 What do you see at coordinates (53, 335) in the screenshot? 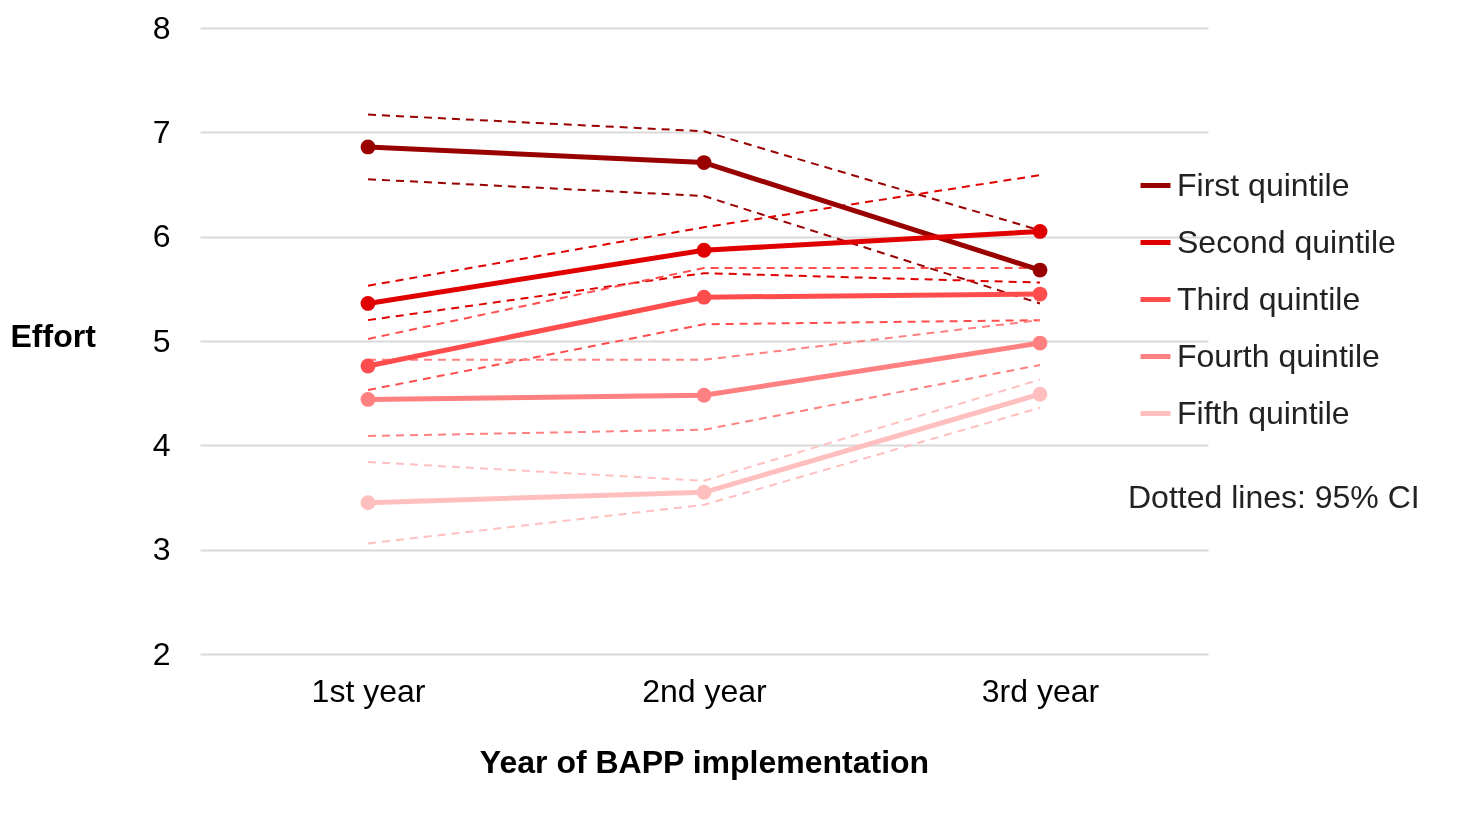
I see `y-axis-title: Effort` at bounding box center [53, 335].